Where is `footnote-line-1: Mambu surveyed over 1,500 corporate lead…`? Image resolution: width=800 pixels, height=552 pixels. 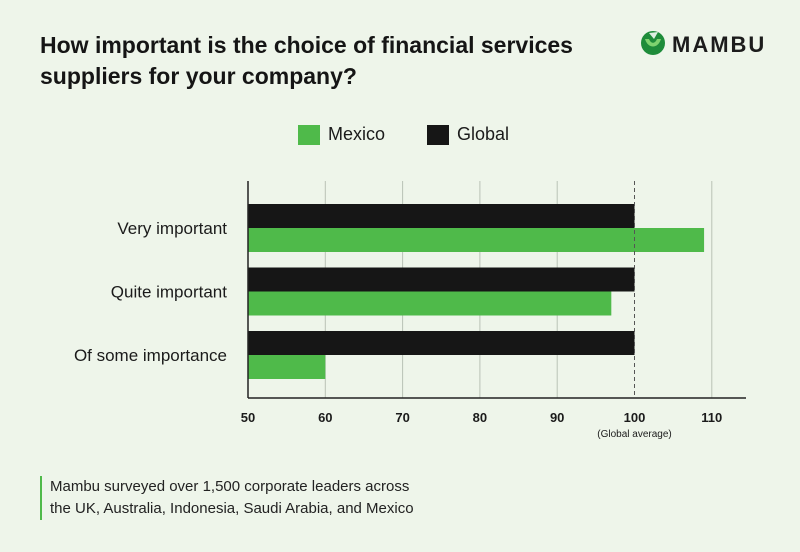
footnote-line-1: Mambu surveyed over 1,500 corporate lead… is located at coordinates (230, 486).